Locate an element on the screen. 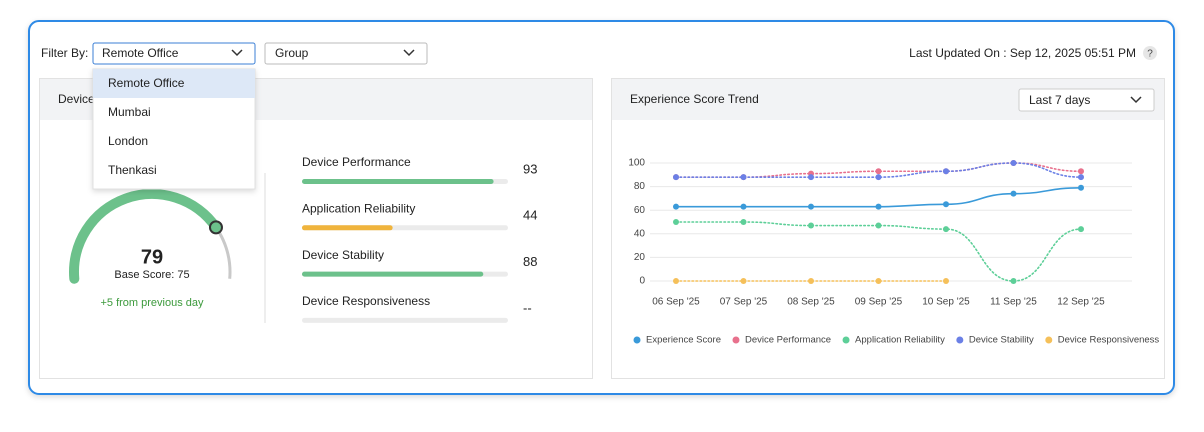  selected-option-bg is located at coordinates (174, 83).